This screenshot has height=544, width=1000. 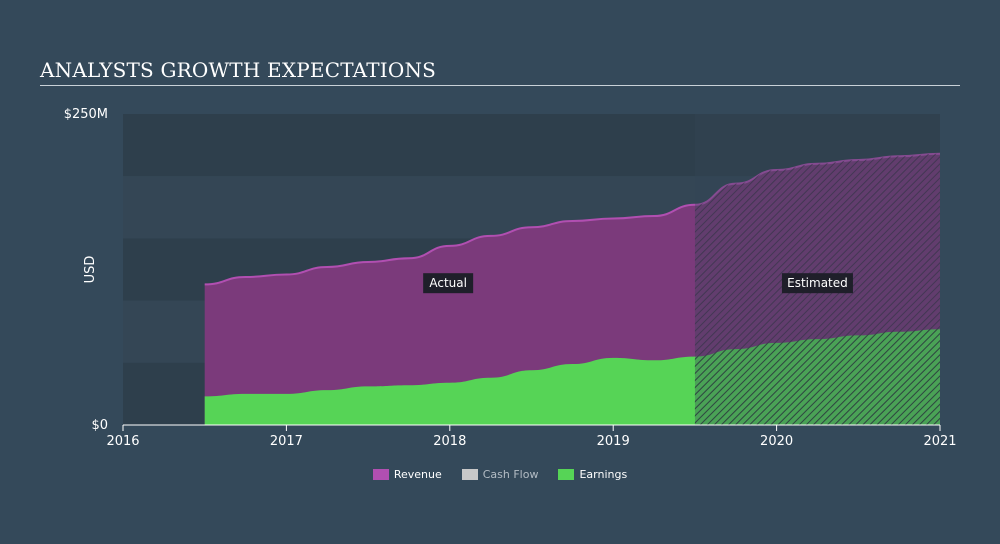 I want to click on annotations: Actual Estimated, so click(x=638, y=283).